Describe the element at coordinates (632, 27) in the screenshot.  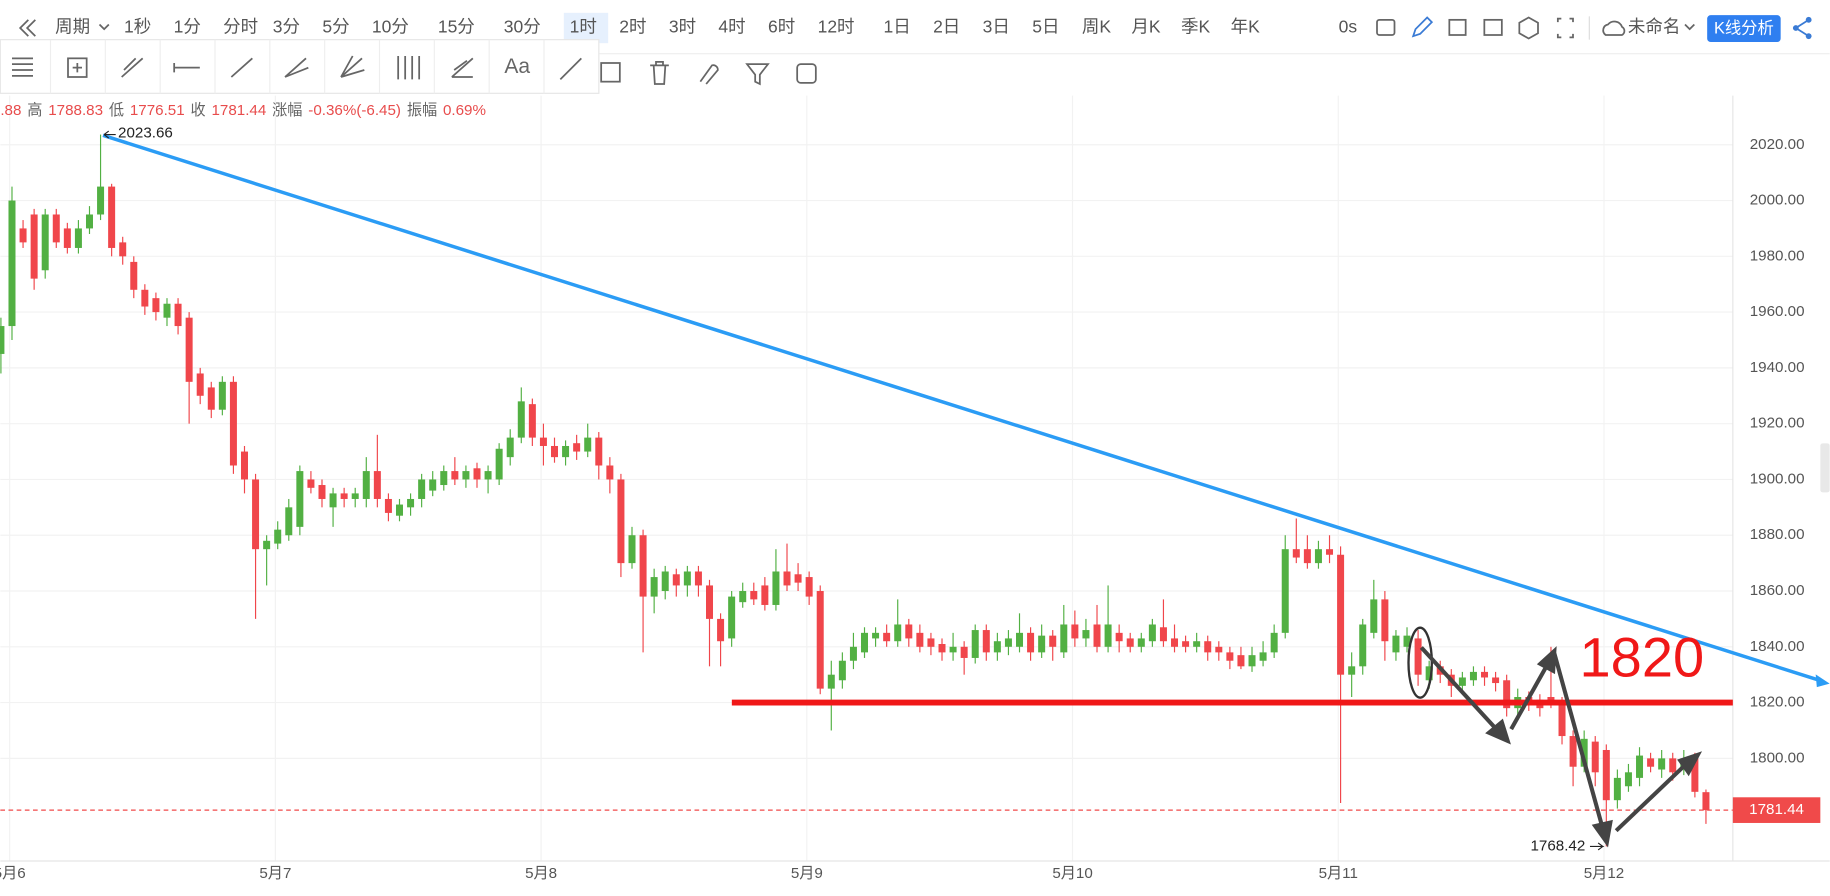
I see `interval: 2时` at that location.